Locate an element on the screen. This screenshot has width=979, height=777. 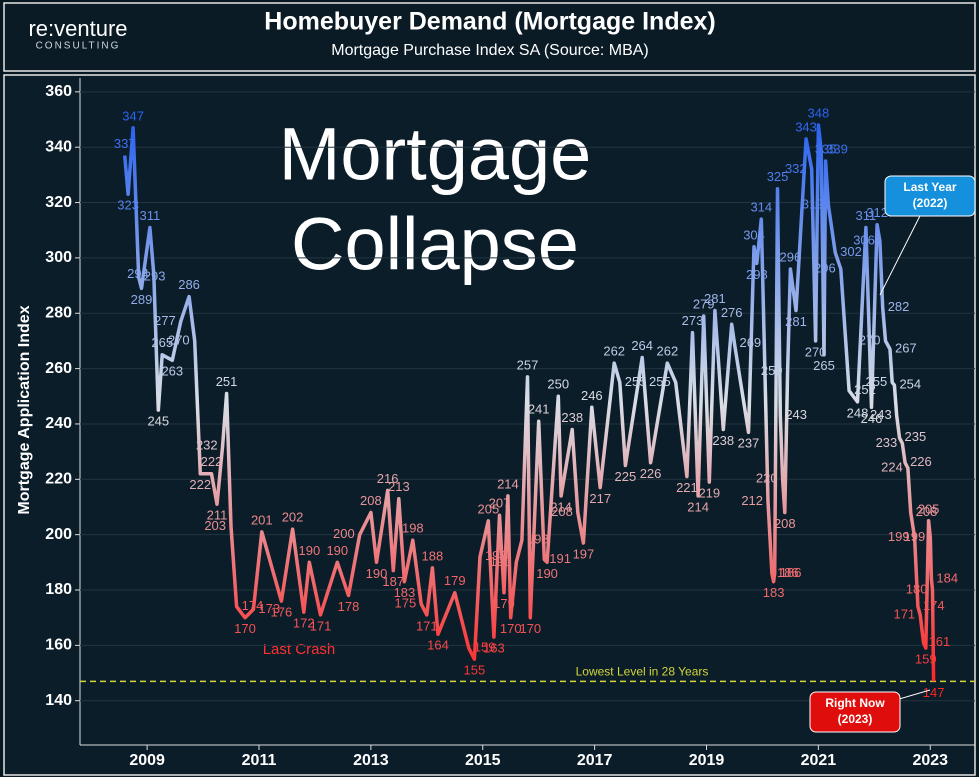
data-label: 214 is located at coordinates (508, 483).